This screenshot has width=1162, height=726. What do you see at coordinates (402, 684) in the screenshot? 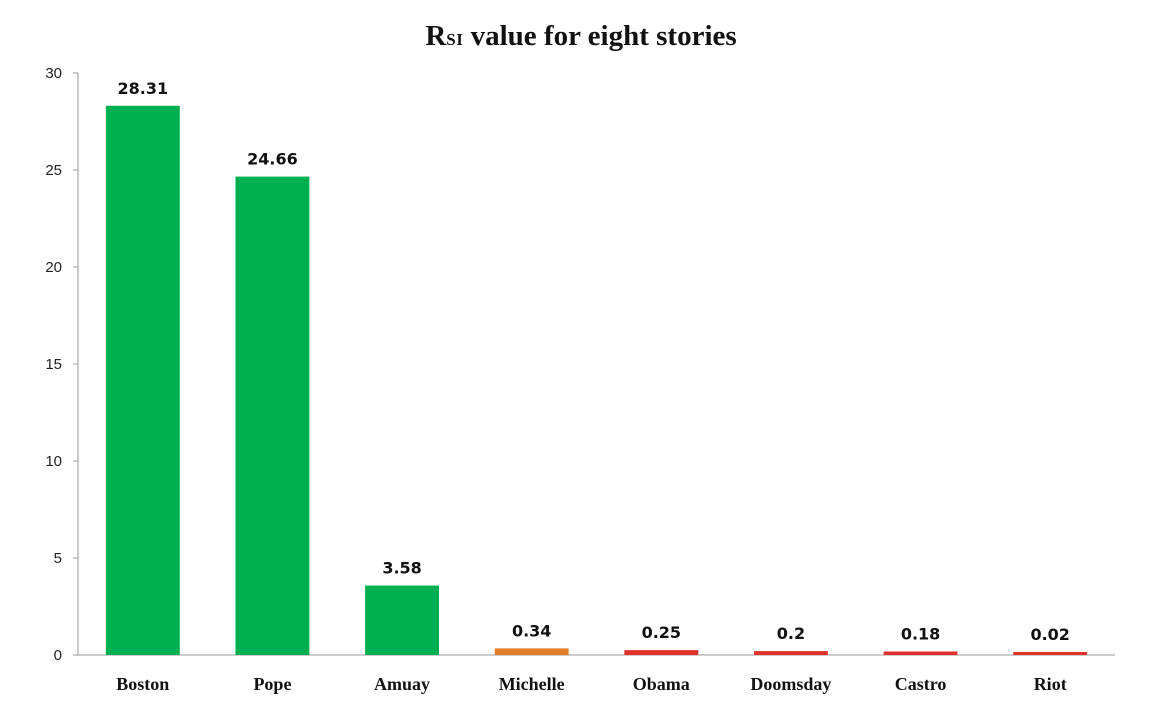
I see `category-label-amuay: Amuay` at bounding box center [402, 684].